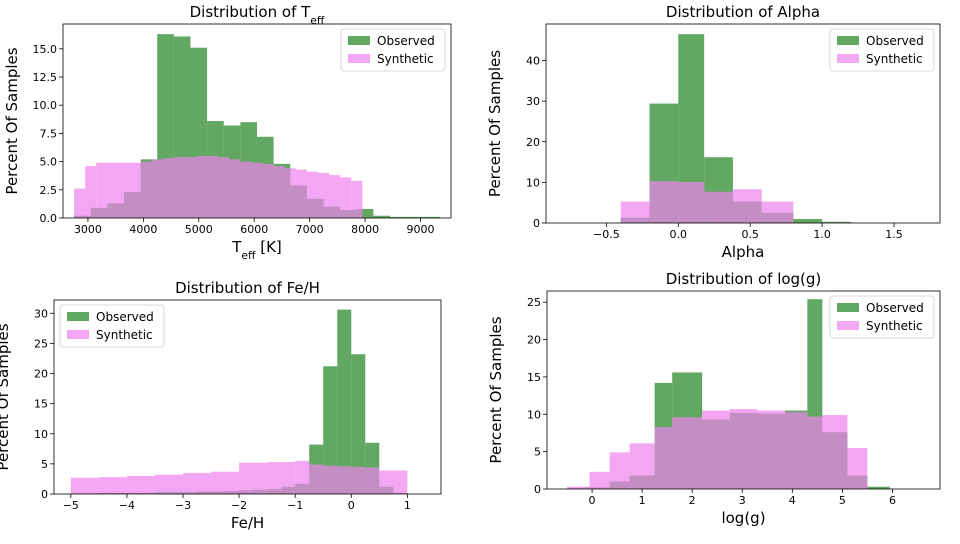 The image size is (960, 544). What do you see at coordinates (199, 229) in the screenshot?
I see `x-tick-label: 5000` at bounding box center [199, 229].